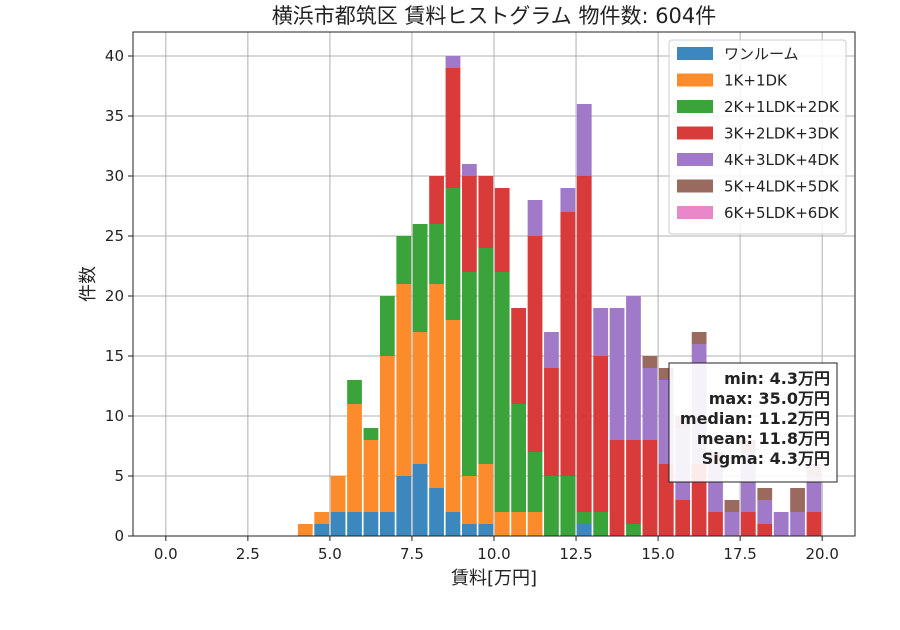 This screenshot has height=630, width=900. What do you see at coordinates (761, 54) in the screenshot?
I see `legend-label: ワンルーム` at bounding box center [761, 54].